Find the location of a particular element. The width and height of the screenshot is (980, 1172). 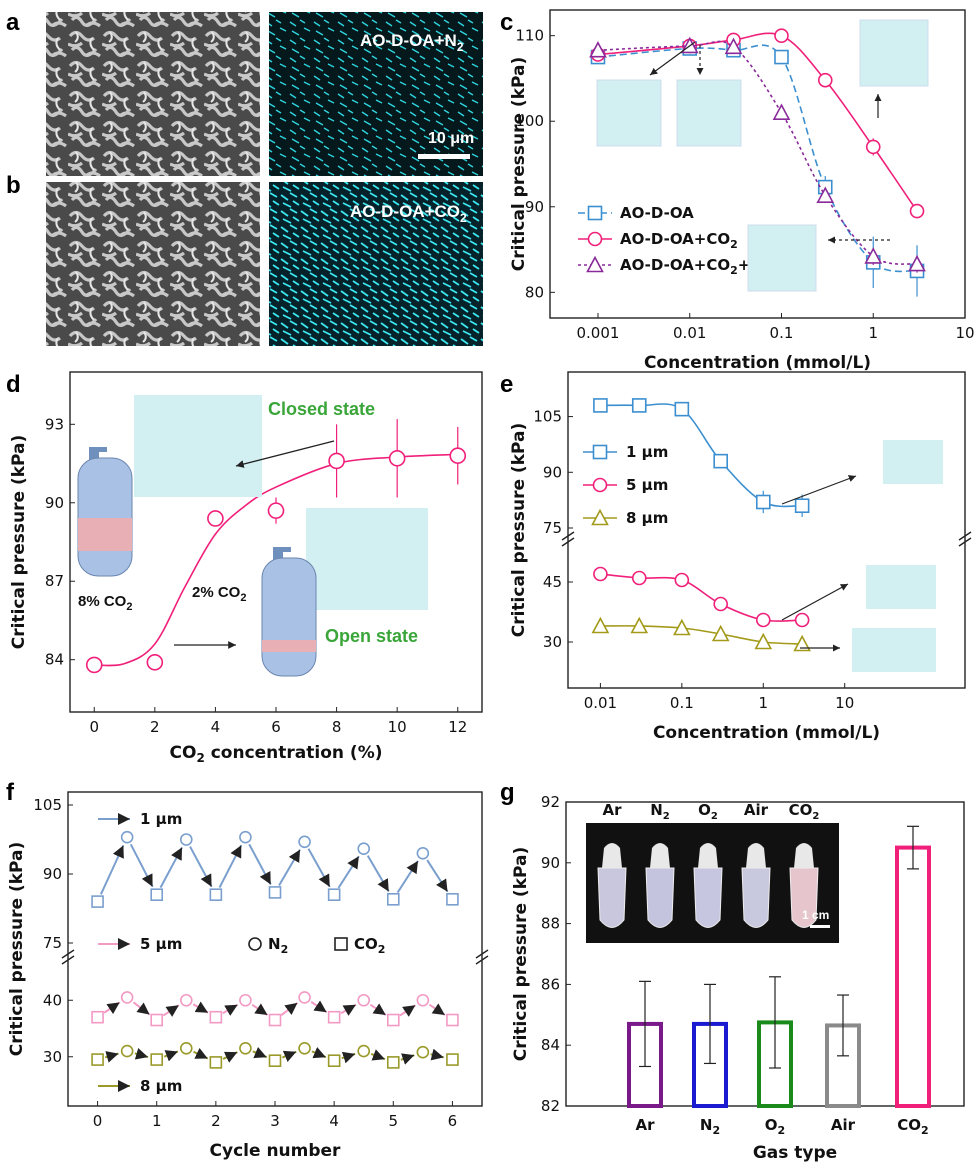

plot-frame is located at coordinates (757, 164).